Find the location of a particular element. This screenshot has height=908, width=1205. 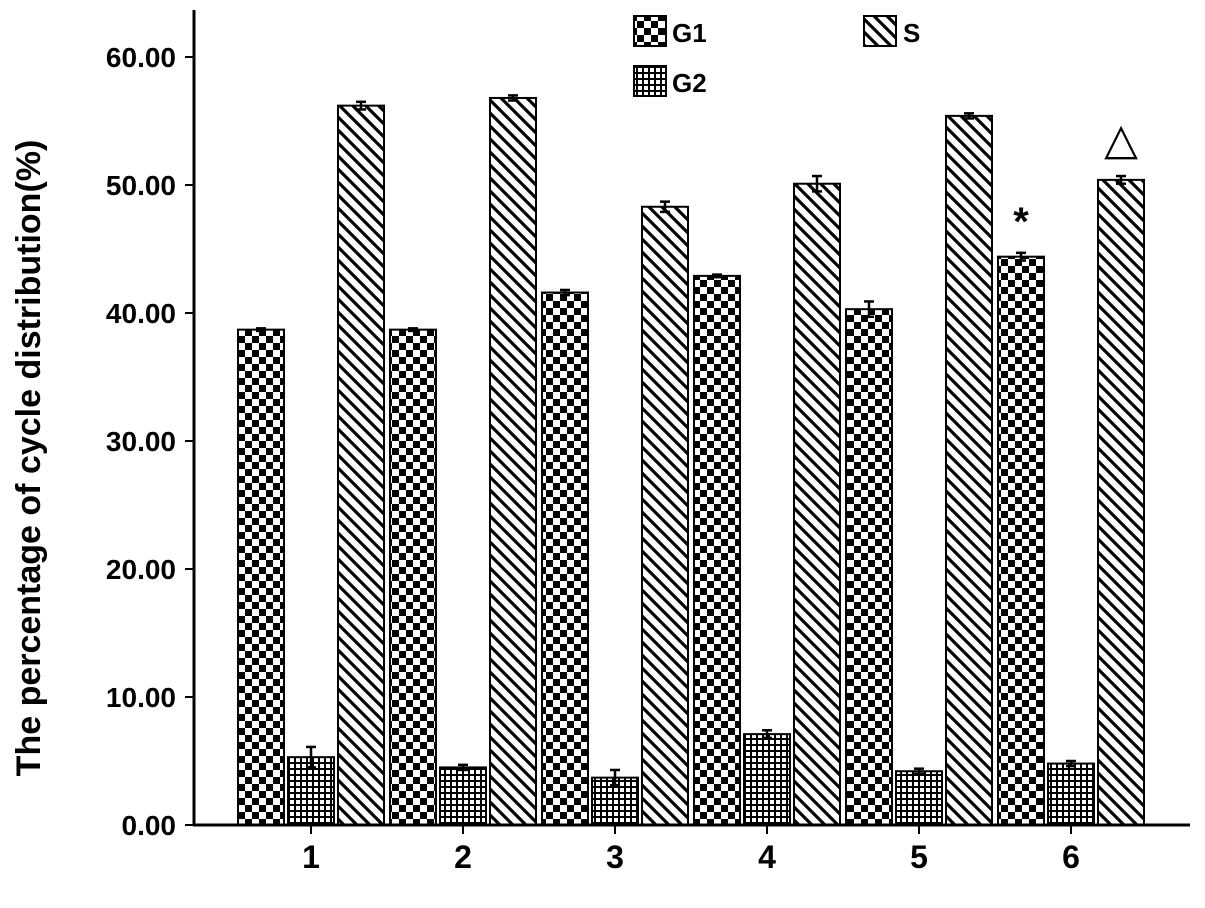

legend-swatch-s is located at coordinates (880, 31).